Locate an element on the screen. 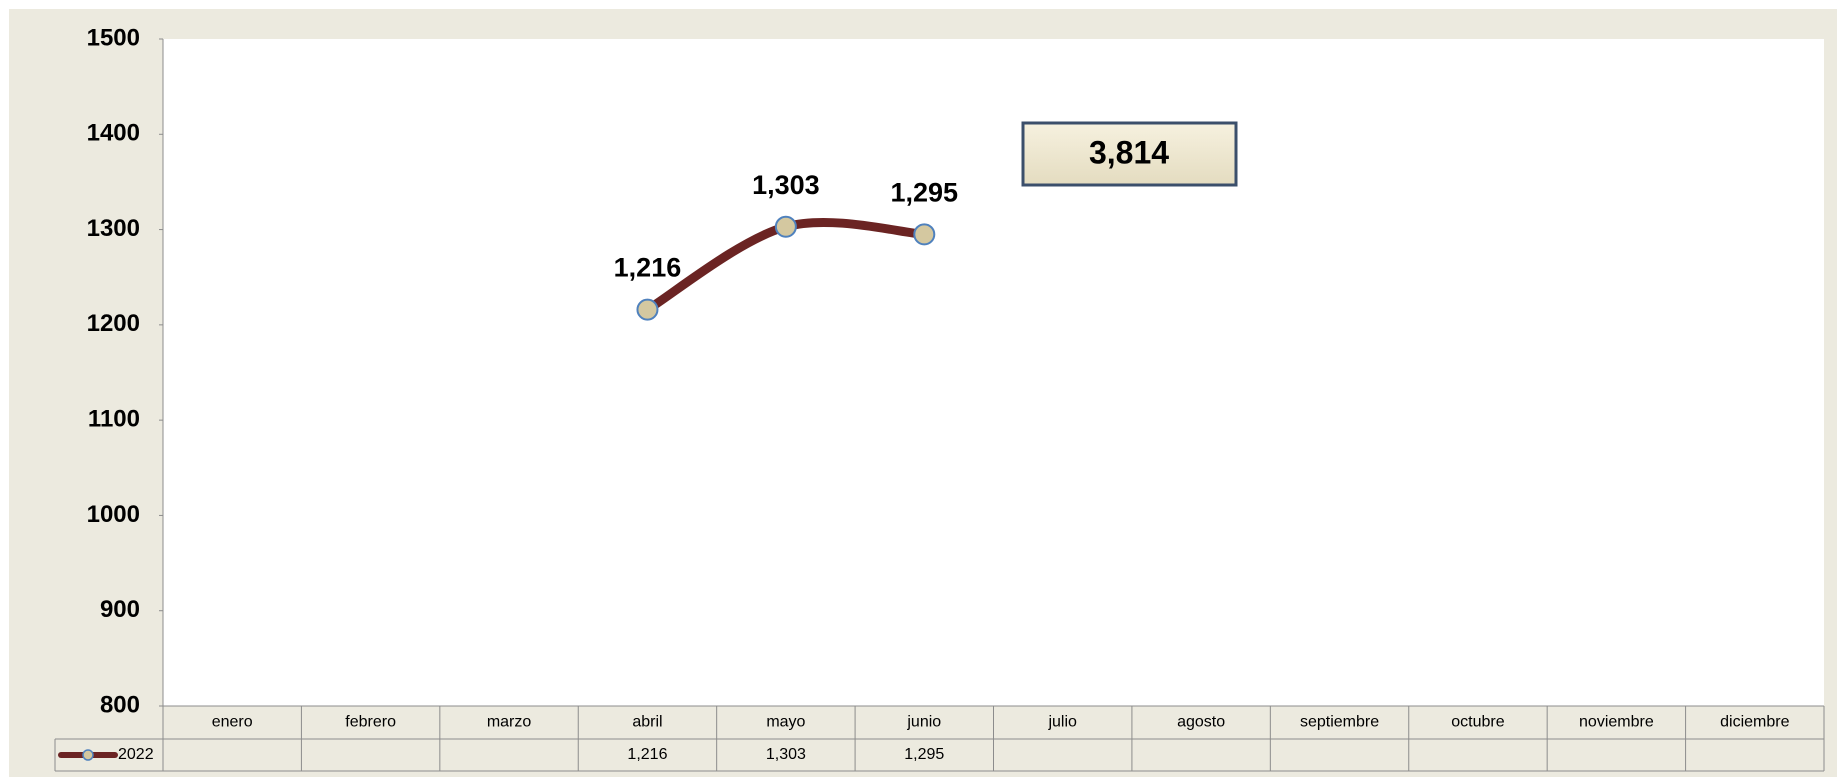 This screenshot has width=1837, height=777. x-tick-label: abril is located at coordinates (647, 722).